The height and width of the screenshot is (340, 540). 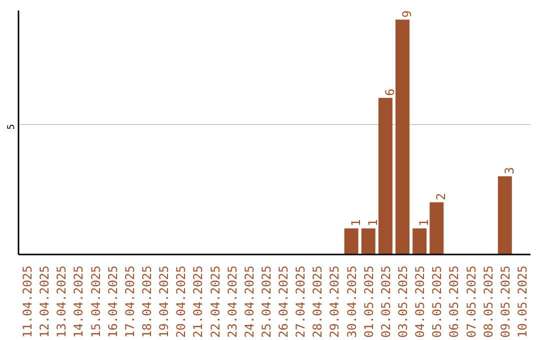 I want to click on x-tick-label: 28.04.2025, so click(x=317, y=301).